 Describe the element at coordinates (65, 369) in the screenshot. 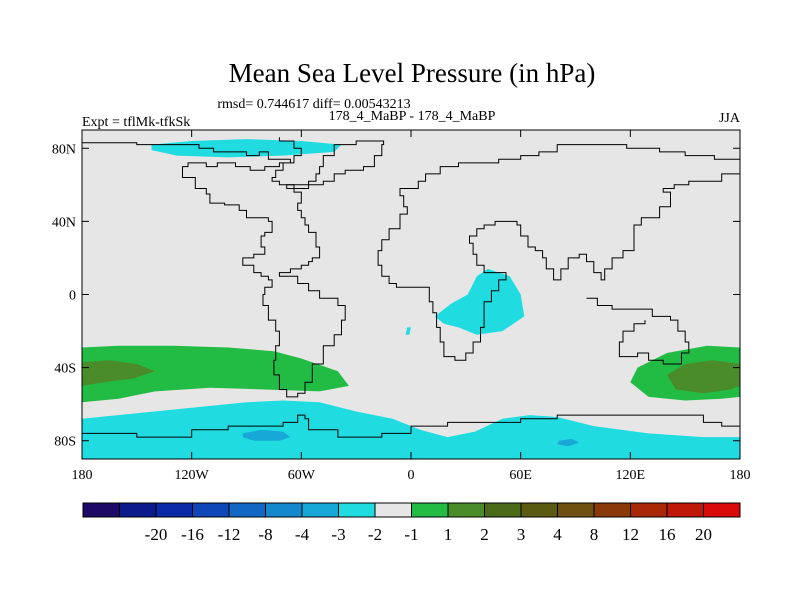

I see `y-tick-label: 40S` at that location.